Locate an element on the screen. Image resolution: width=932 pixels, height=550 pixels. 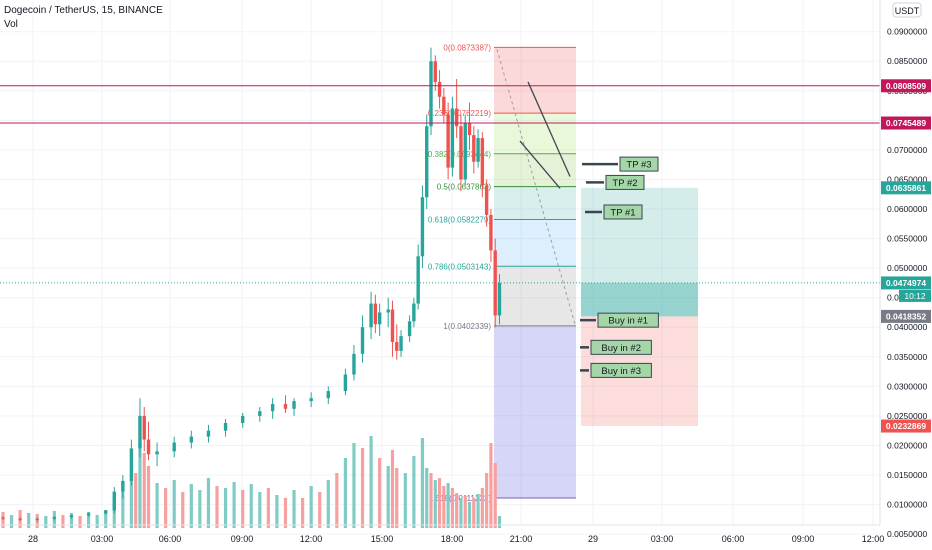
time-tick-label: 15:00 is located at coordinates (382, 539).